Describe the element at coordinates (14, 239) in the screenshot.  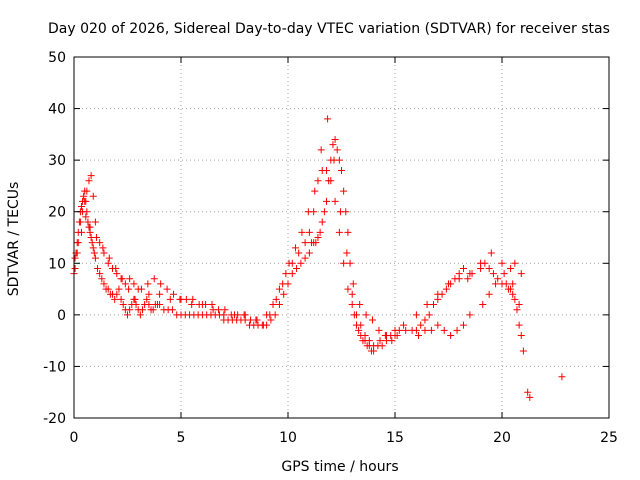
I see `y-axis-label: SDTVAR / TECUs` at that location.